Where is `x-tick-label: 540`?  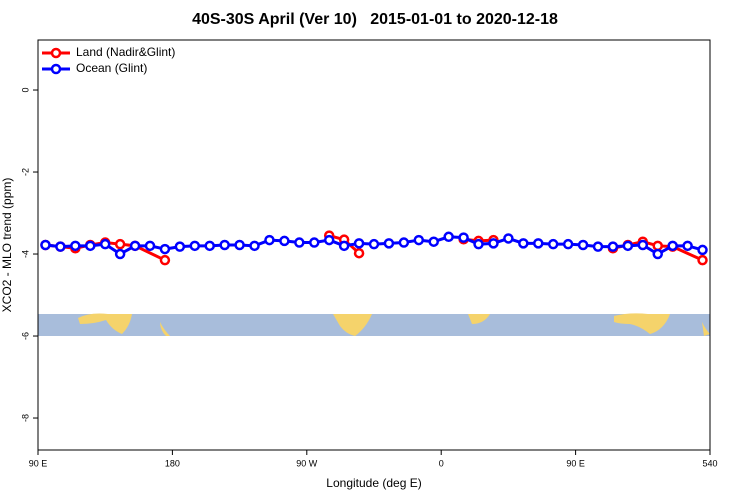
x-tick-label: 540 is located at coordinates (709, 463).